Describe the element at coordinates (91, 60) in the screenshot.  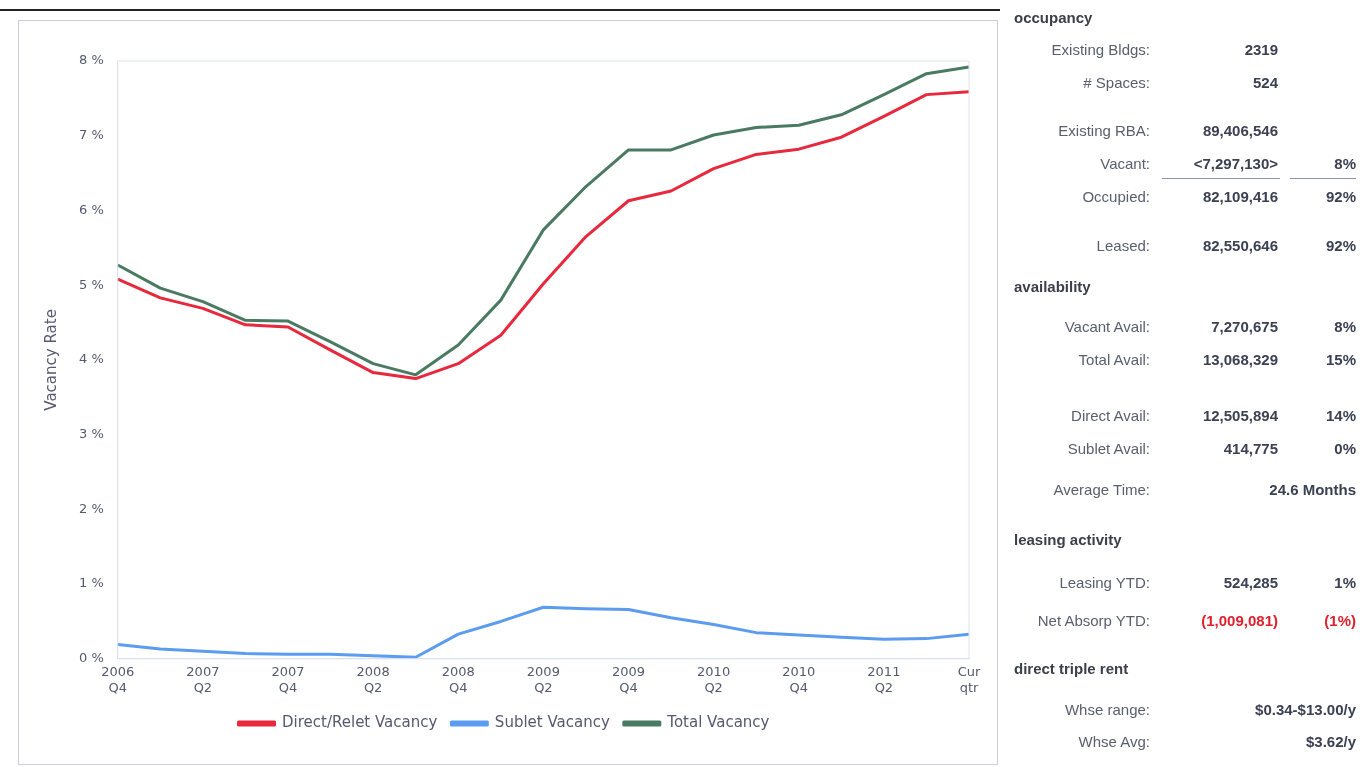
I see `y-tick-label: 8 %` at that location.